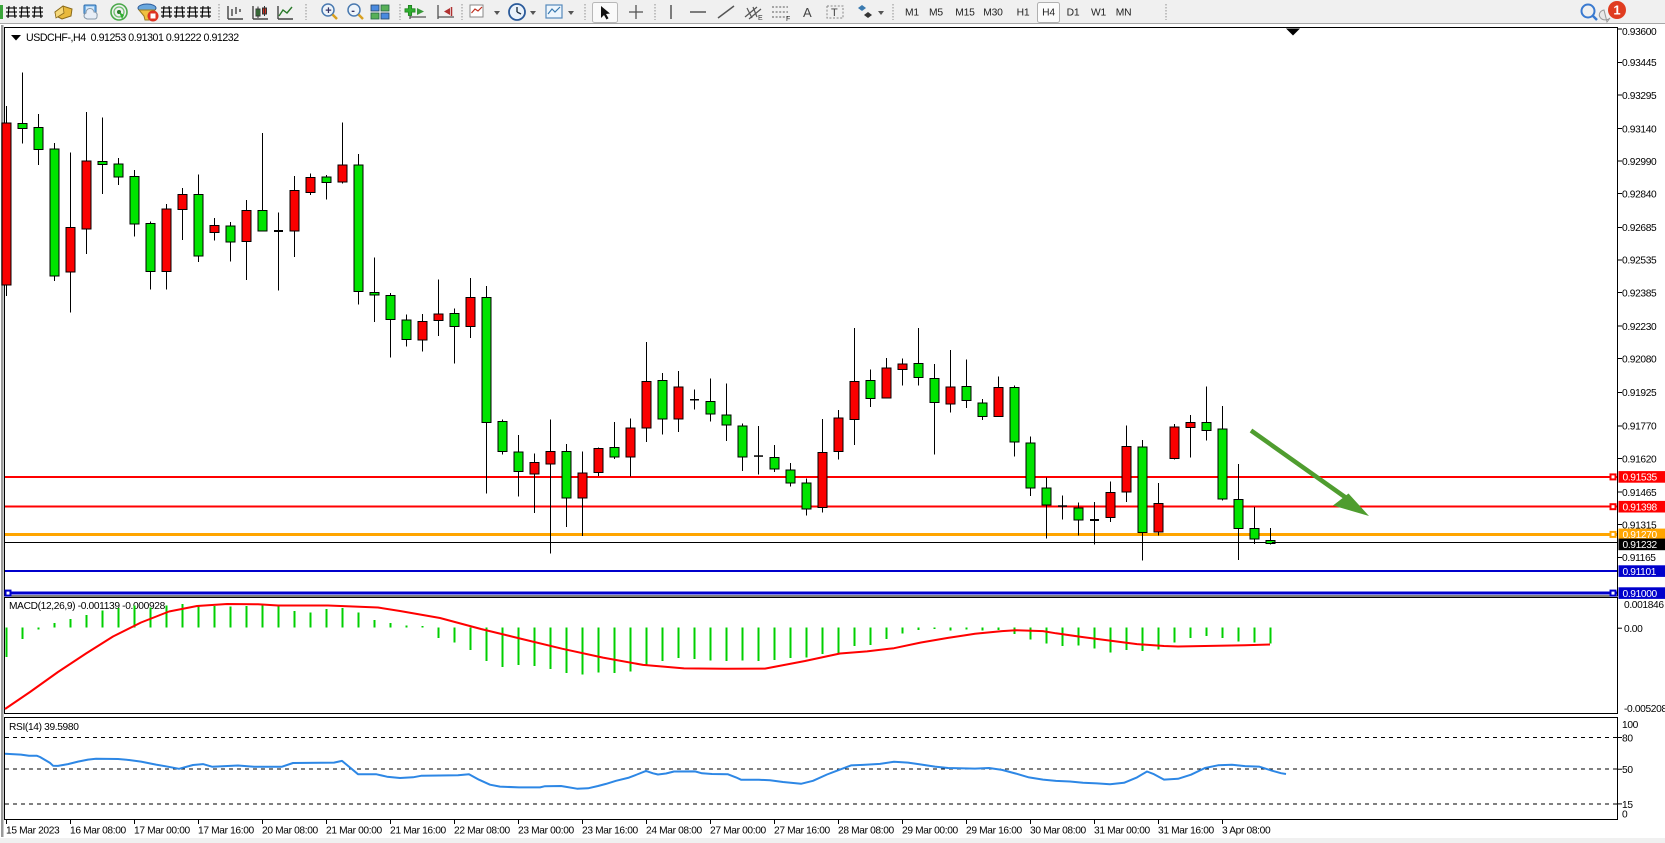  What do you see at coordinates (1616, 10) in the screenshot?
I see `svg-text: 1` at bounding box center [1616, 10].